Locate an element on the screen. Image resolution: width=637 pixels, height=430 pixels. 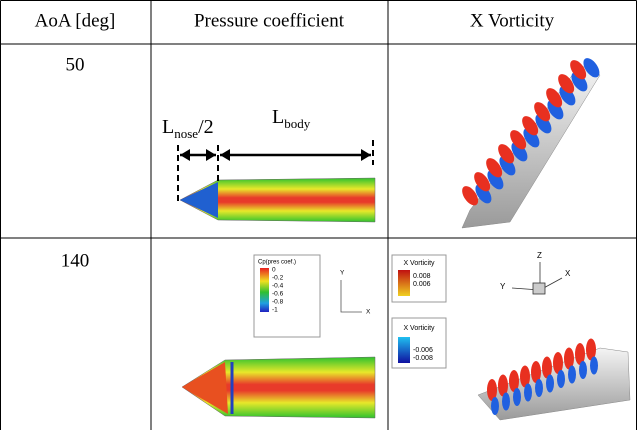
aoa-cell: 140 is located at coordinates (75, 260).